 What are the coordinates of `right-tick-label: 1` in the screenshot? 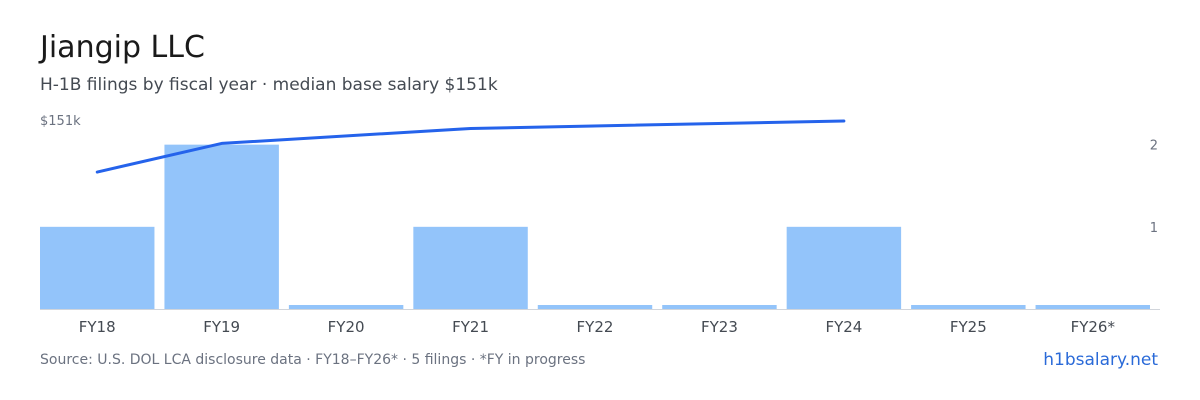 It's located at (1154, 228).